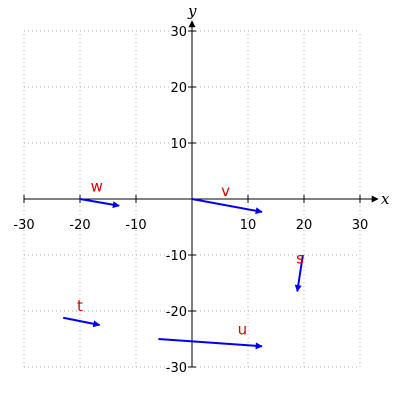  Describe the element at coordinates (80, 306) in the screenshot. I see `vector-label-t: t` at that location.